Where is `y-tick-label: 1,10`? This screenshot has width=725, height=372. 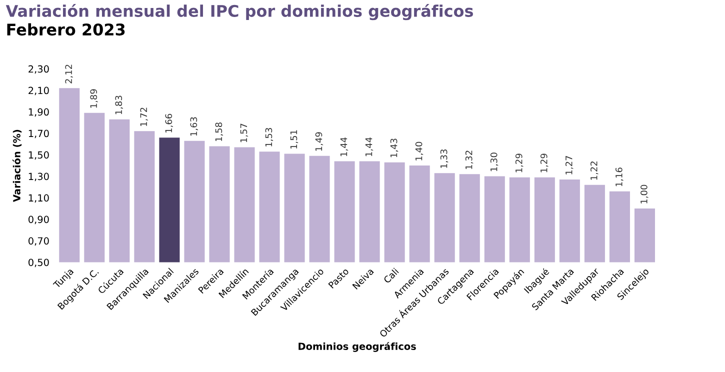
y-tick-label: 1,10 is located at coordinates (38, 198).